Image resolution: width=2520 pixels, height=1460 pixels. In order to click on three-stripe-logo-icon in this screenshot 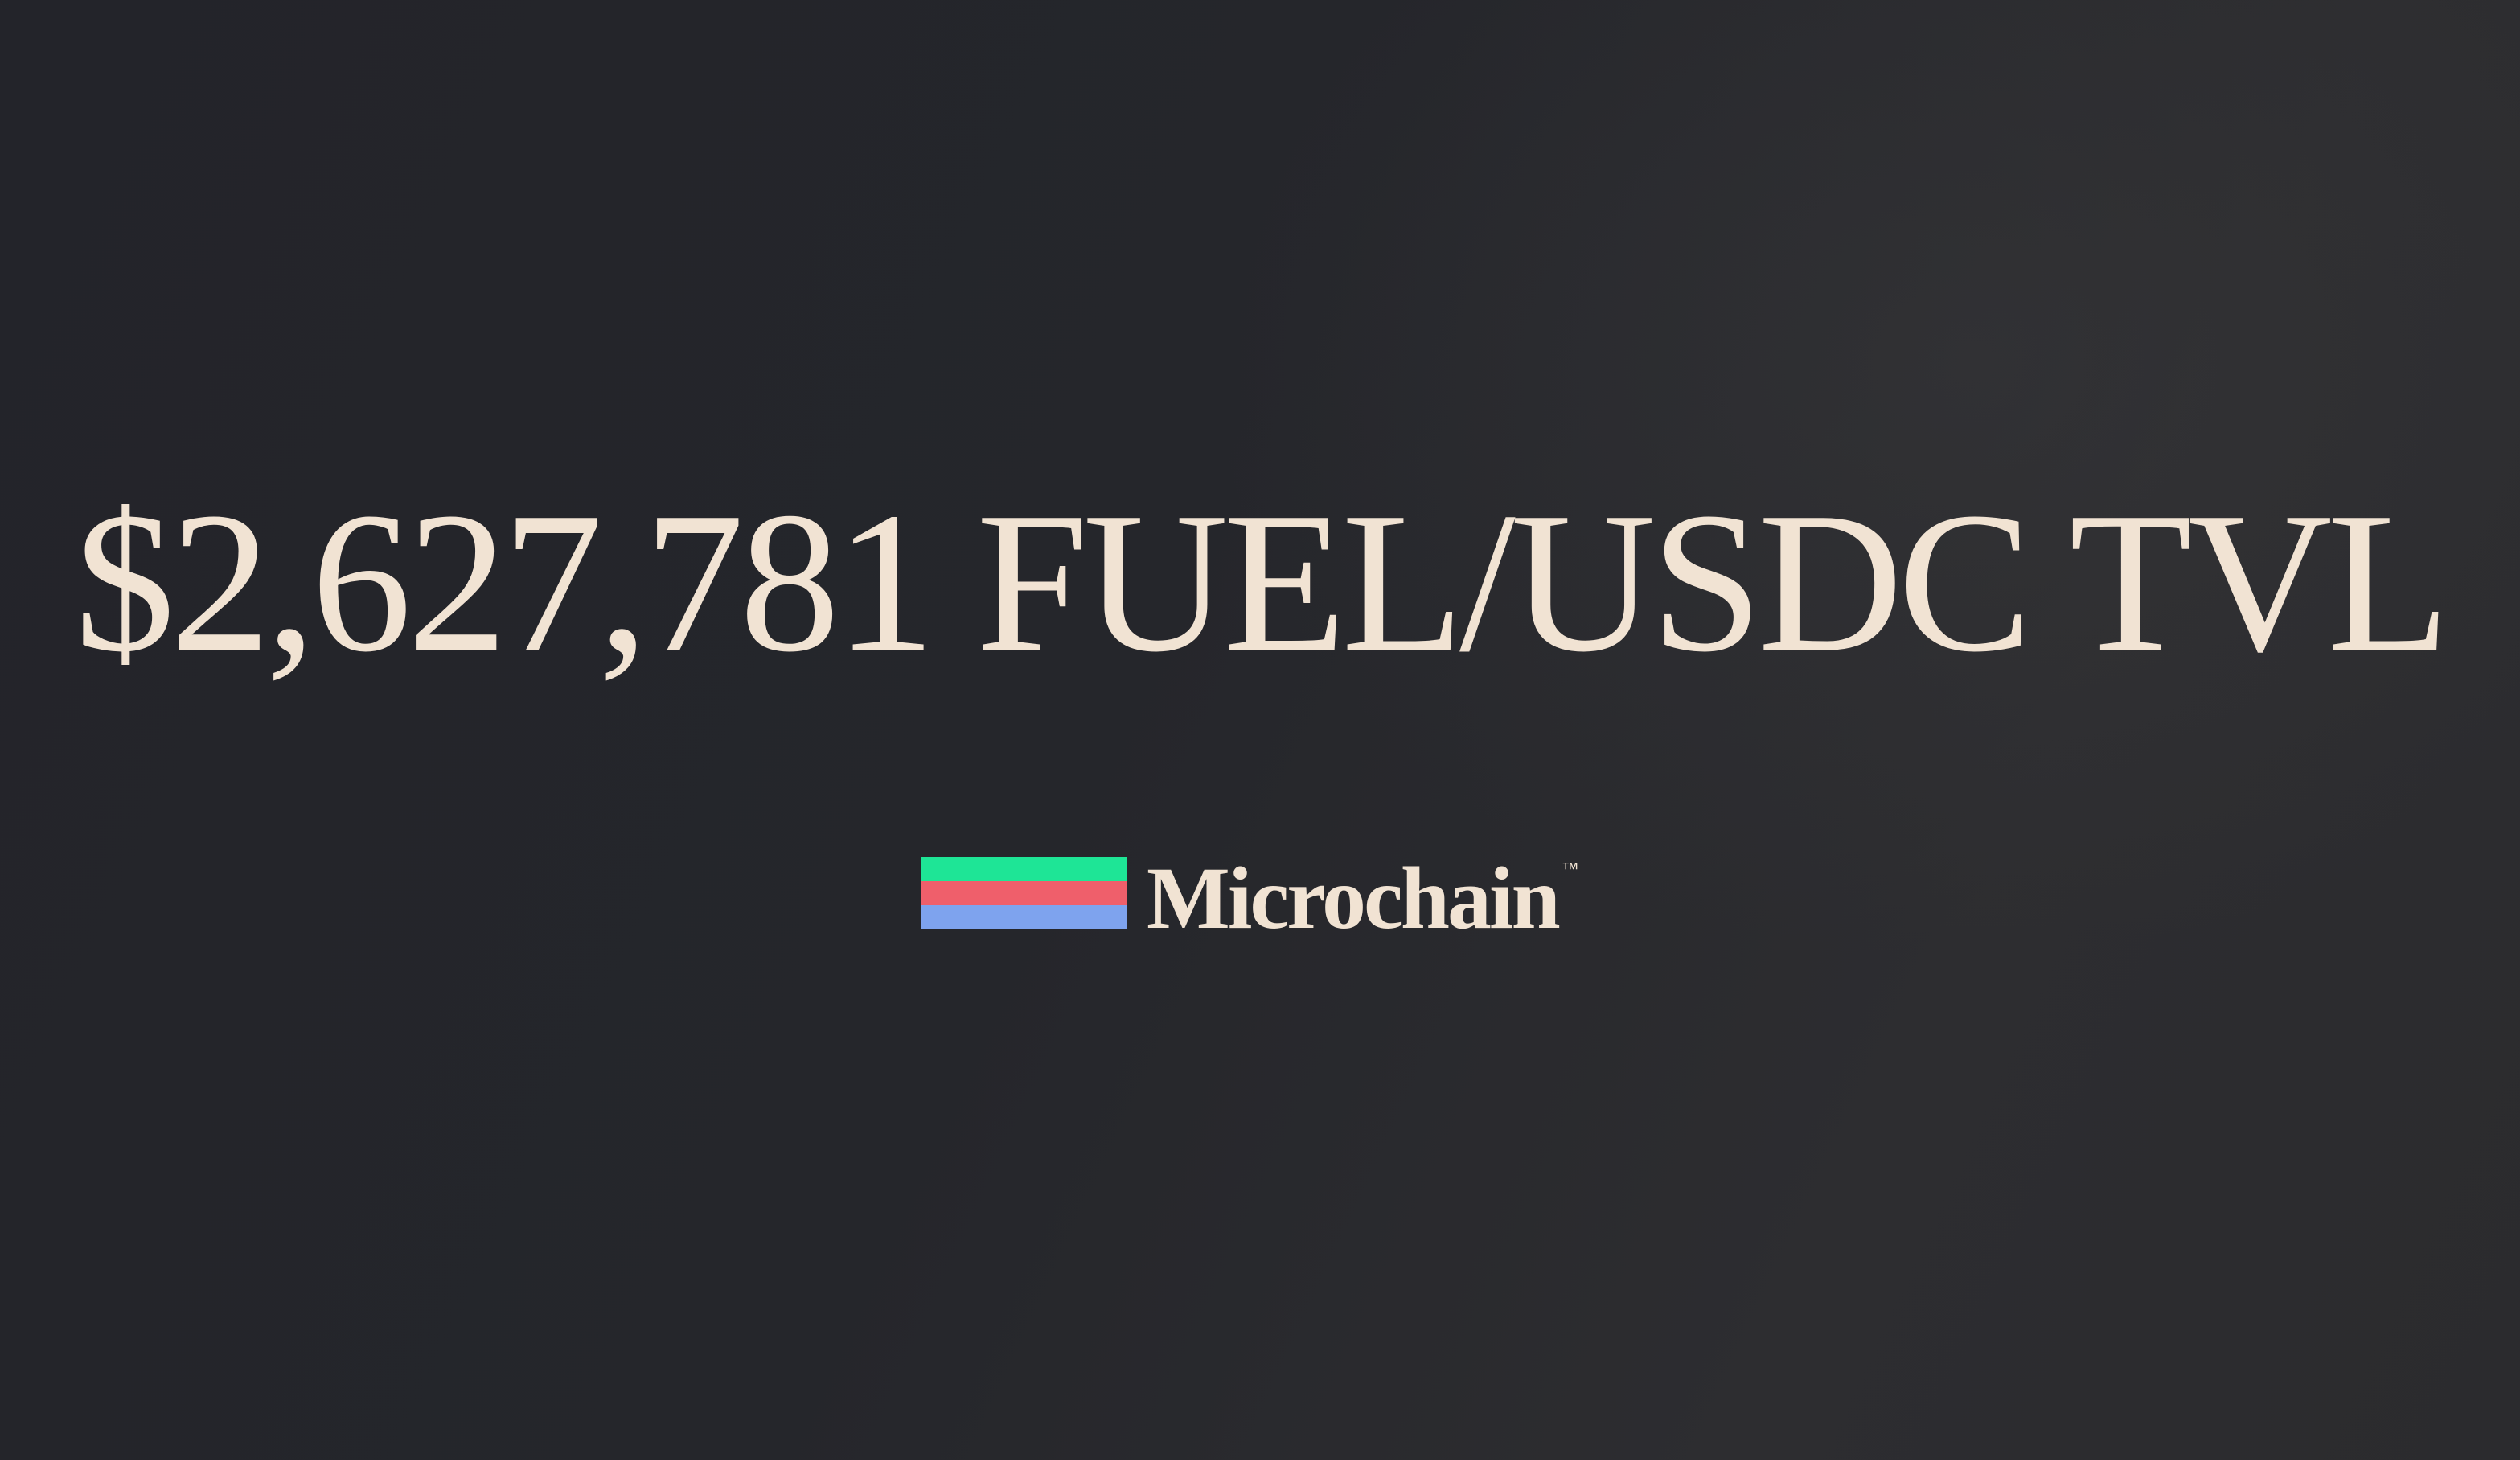, I will do `click(1024, 893)`.